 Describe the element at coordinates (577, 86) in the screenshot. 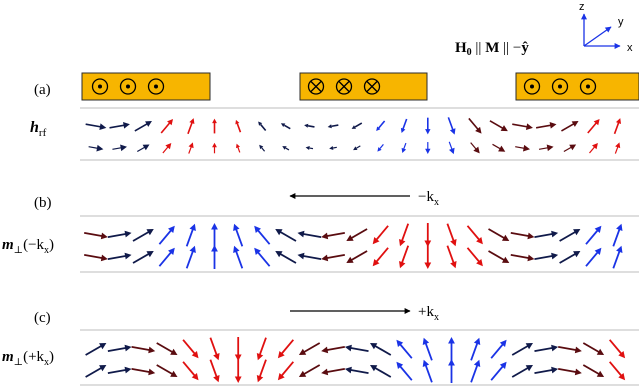

I see `magnet-strip-right` at that location.